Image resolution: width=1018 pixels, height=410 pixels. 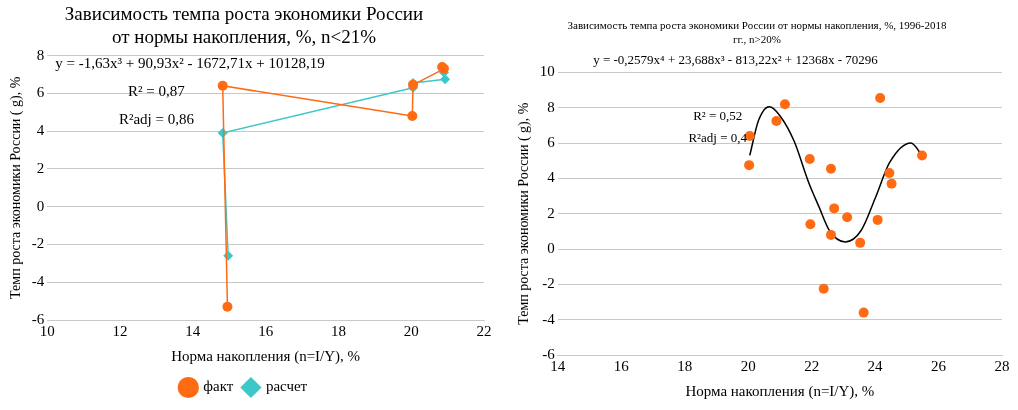 What do you see at coordinates (736, 59) in the screenshot?
I see `text: y = -0,2579x⁴ + 23,688x³ - 813,22x² + 12368x - 70296` at bounding box center [736, 59].